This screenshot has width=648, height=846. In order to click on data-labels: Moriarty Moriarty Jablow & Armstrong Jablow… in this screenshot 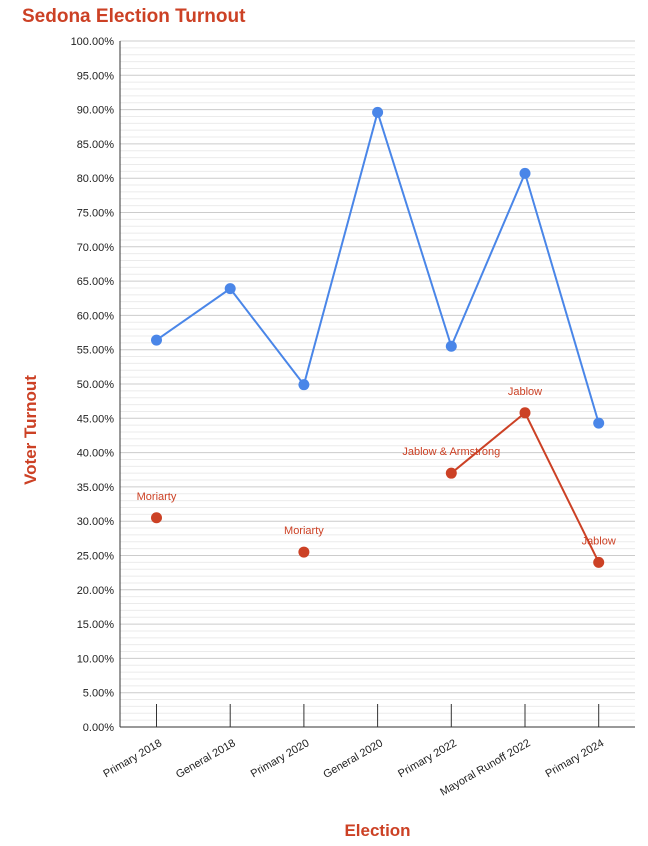, I will do `click(376, 467)`.